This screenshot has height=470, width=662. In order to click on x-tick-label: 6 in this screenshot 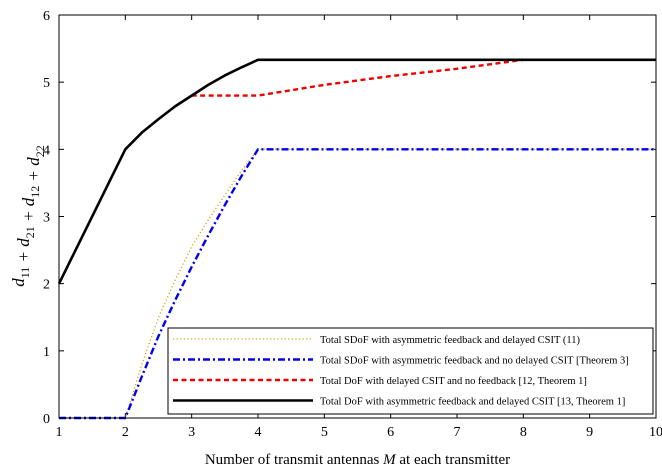, I will do `click(390, 432)`.